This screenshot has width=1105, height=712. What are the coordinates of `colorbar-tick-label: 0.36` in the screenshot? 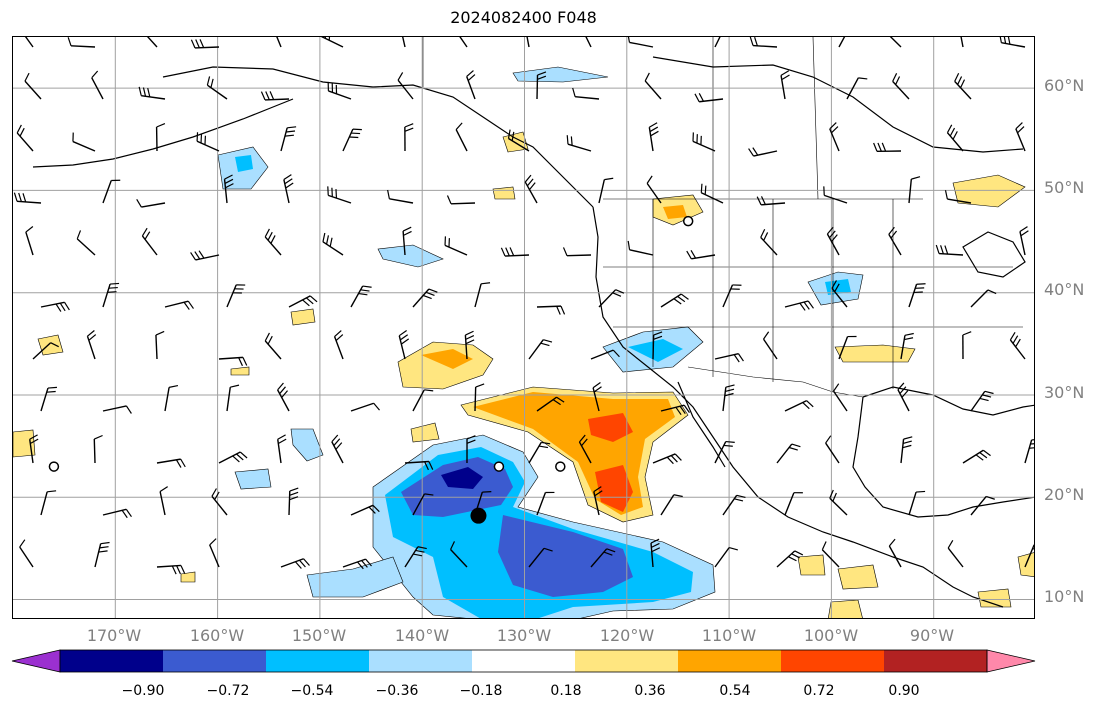 It's located at (650, 691).